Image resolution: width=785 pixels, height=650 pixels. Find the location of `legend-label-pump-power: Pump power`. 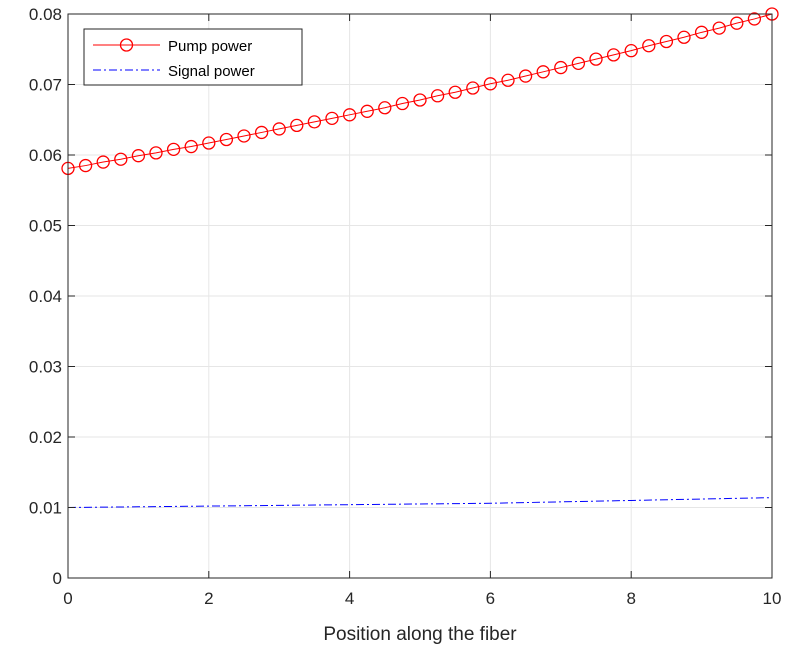

legend-label-pump-power: Pump power is located at coordinates (210, 46).